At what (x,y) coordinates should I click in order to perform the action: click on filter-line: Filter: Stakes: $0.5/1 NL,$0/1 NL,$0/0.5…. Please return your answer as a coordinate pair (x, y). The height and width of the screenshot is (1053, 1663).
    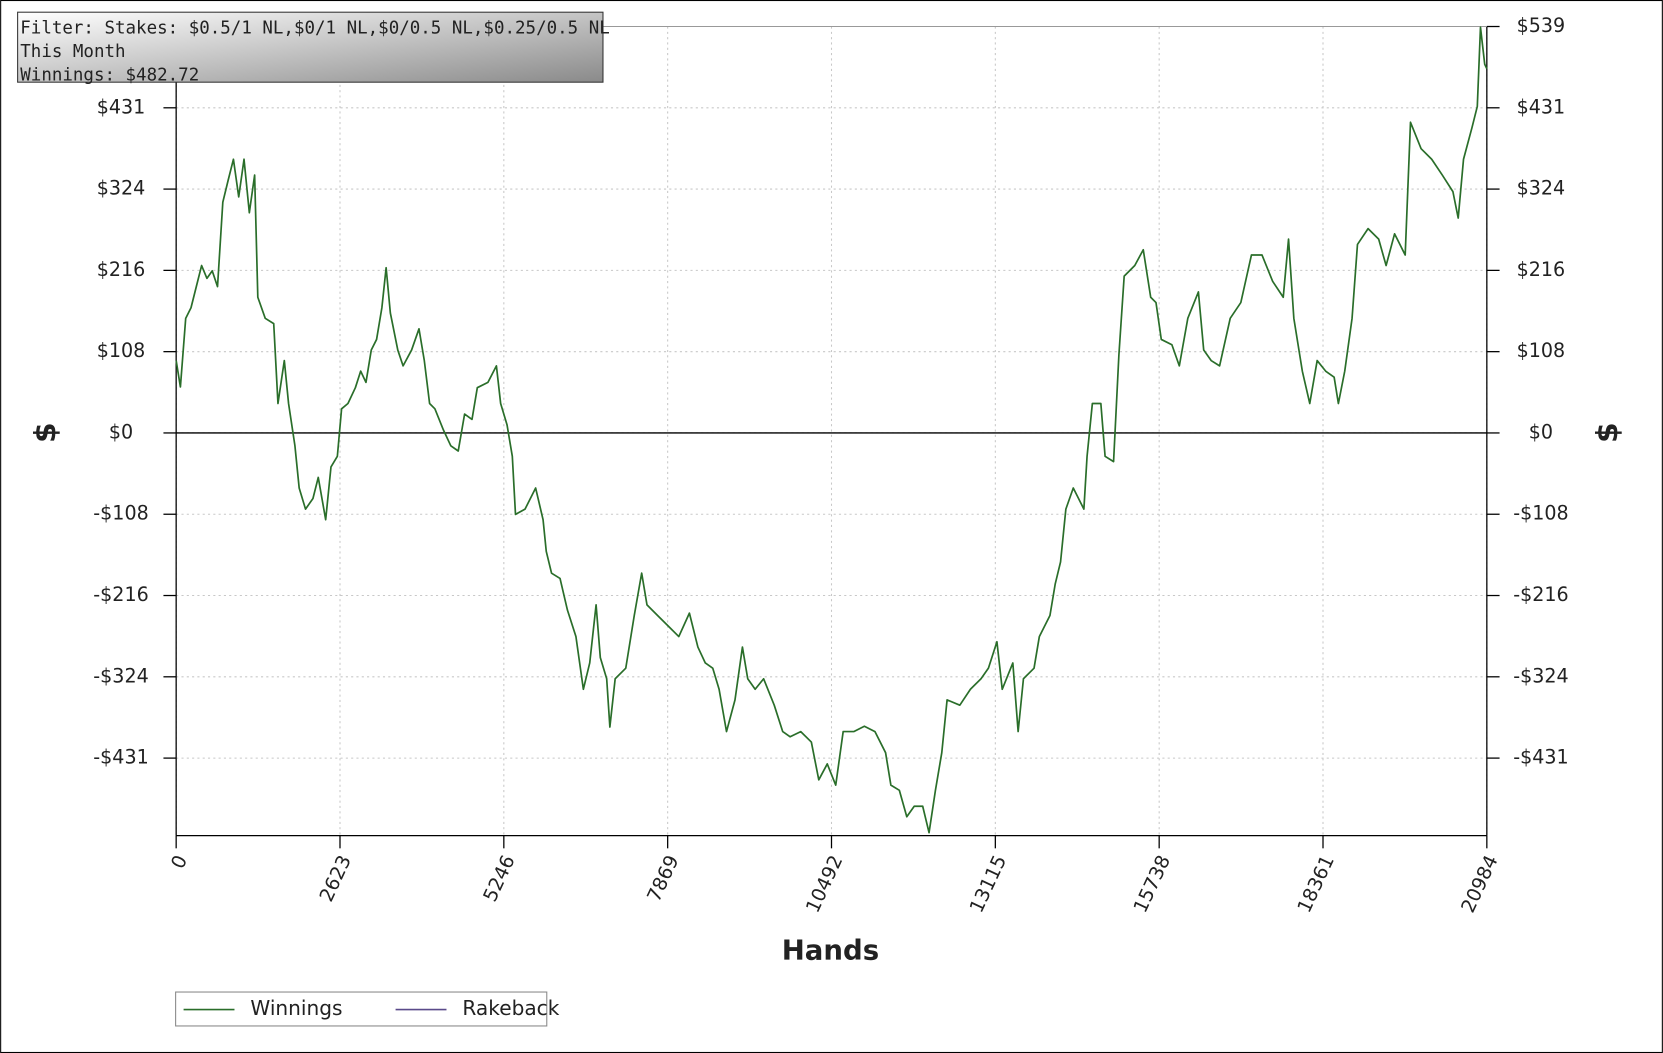
    Looking at the image, I should click on (314, 29).